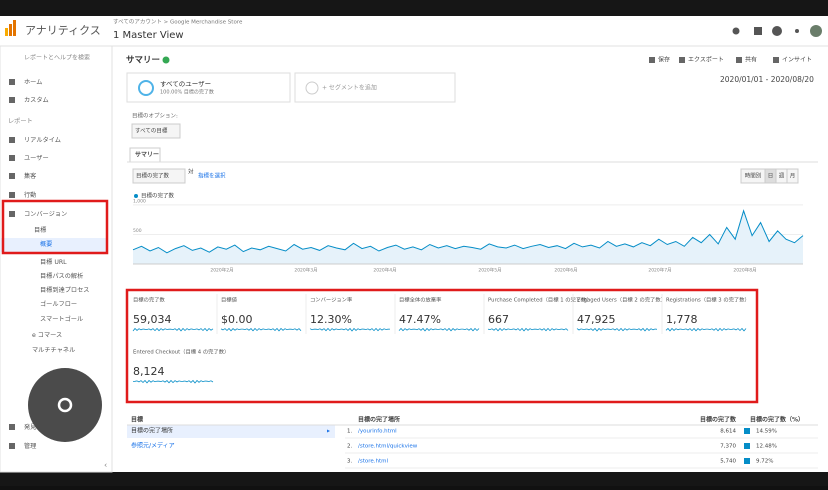 The image size is (828, 490). I want to click on sidebar-item: 発見, so click(30, 427).